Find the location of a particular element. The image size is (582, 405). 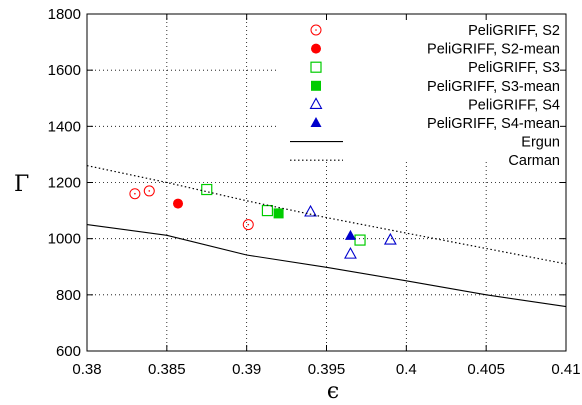

y-tick-label: 1400 is located at coordinates (64, 126).